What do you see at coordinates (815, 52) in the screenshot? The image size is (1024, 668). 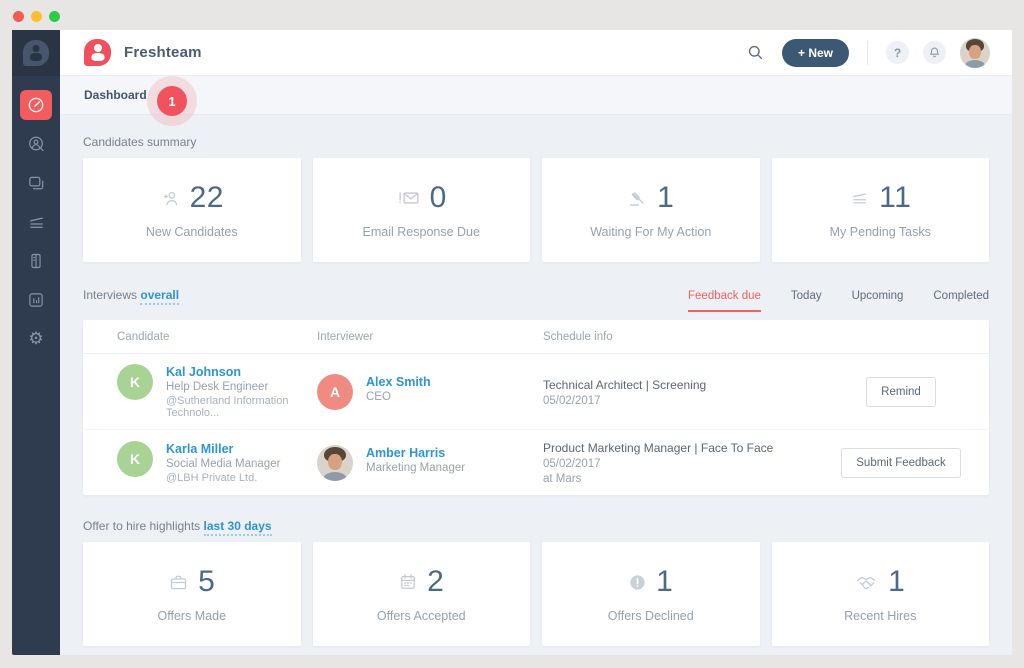 I see `new-button: + New` at bounding box center [815, 52].